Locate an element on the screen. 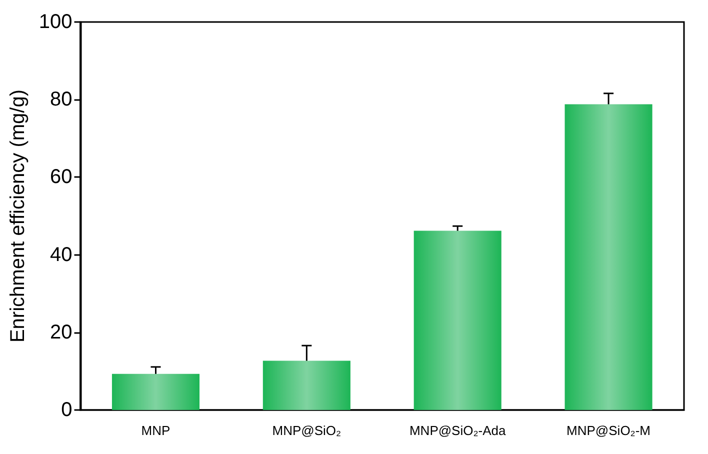  x-tick-label: MNP@SiO₂-M is located at coordinates (608, 430).